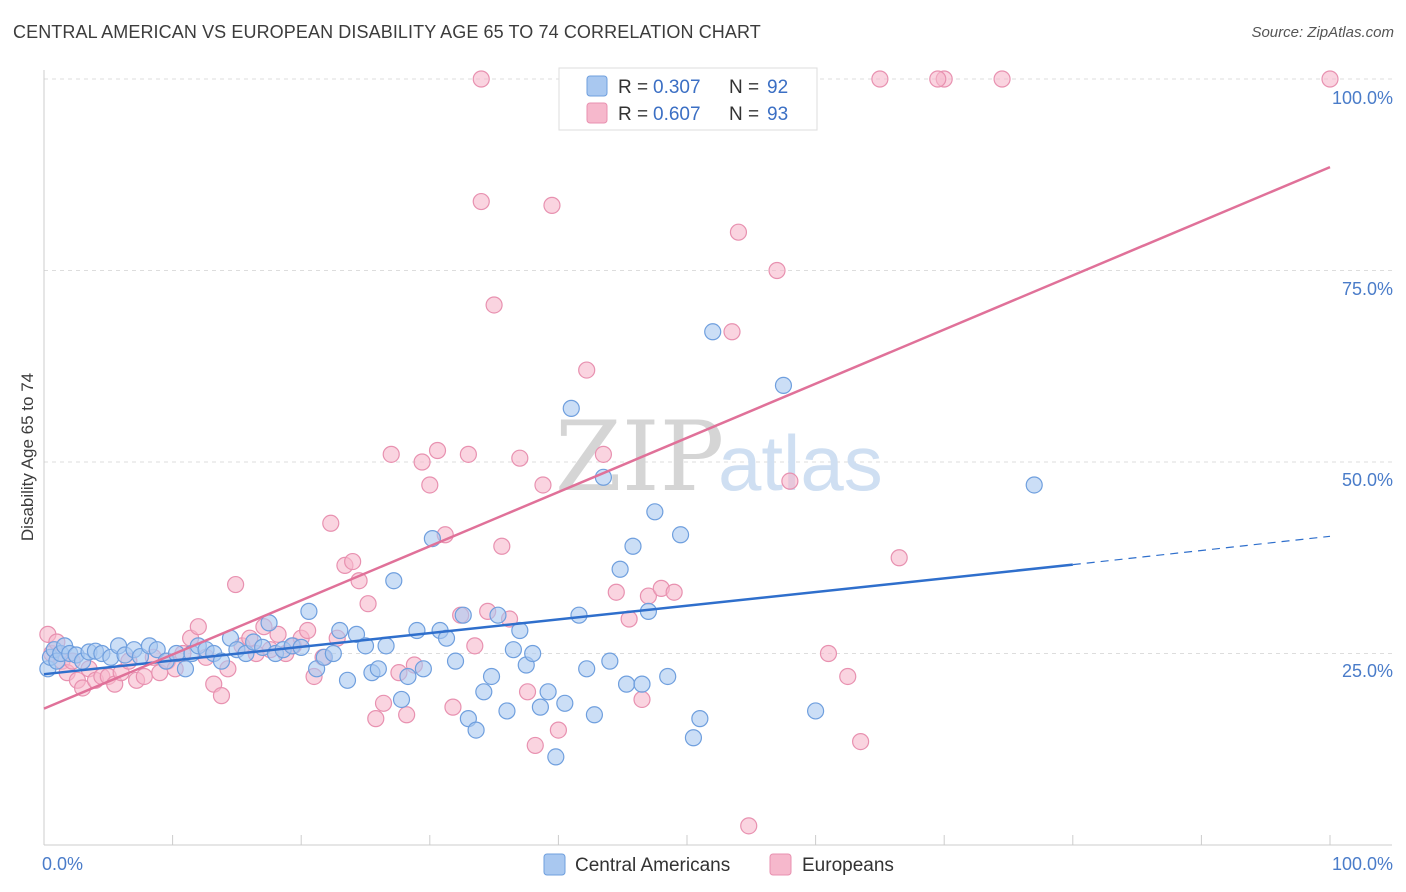 The height and width of the screenshot is (892, 1406). What do you see at coordinates (1367, 480) in the screenshot?
I see `y-tick-50: 50.0%` at bounding box center [1367, 480].